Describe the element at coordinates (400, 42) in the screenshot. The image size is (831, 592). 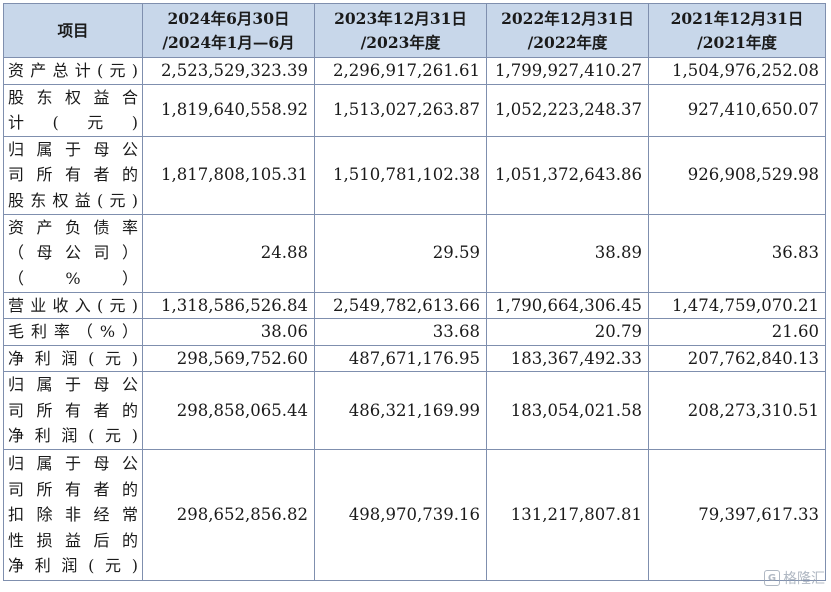
I see `header-column-line2: /2023年度` at that location.